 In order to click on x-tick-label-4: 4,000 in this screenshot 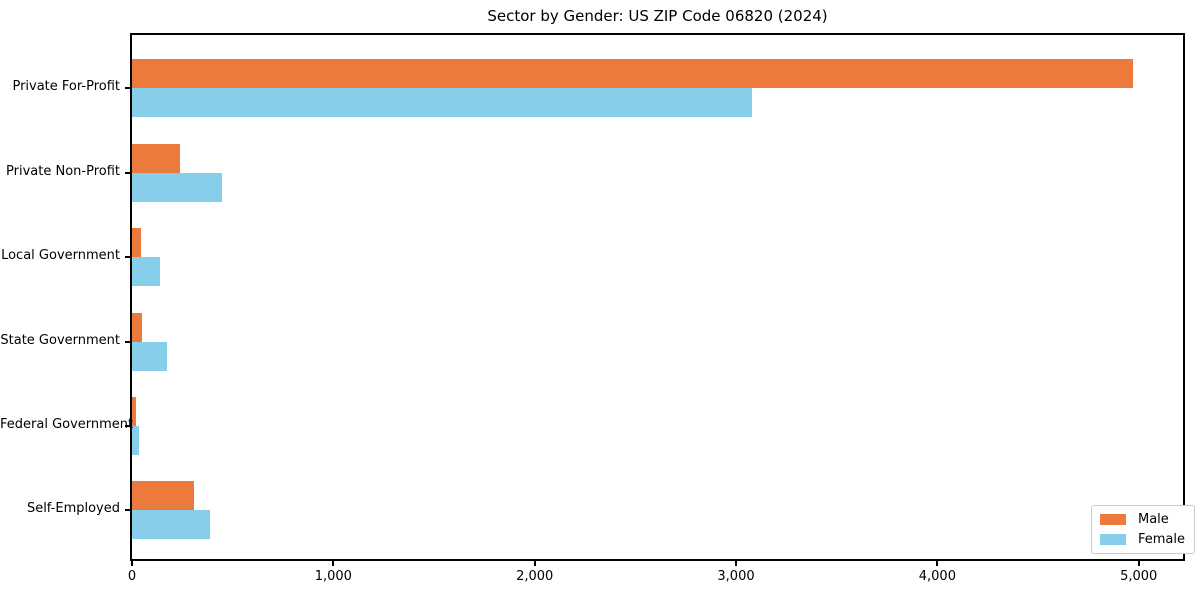, I will do `click(937, 576)`.